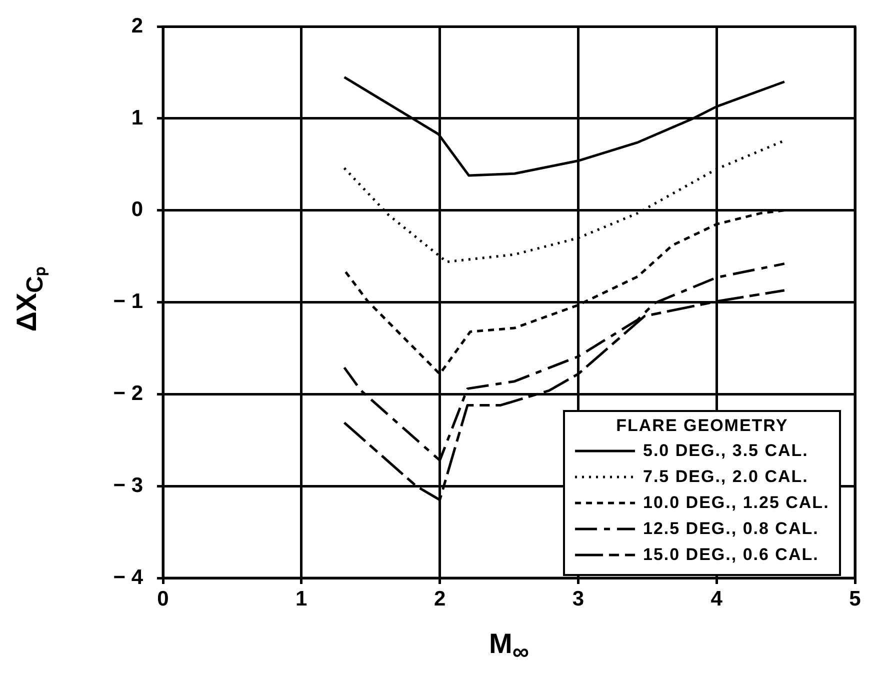 The width and height of the screenshot is (896, 676). What do you see at coordinates (725, 477) in the screenshot?
I see `legend-label: 7.5 DEG., 2.0 CAL.` at bounding box center [725, 477].